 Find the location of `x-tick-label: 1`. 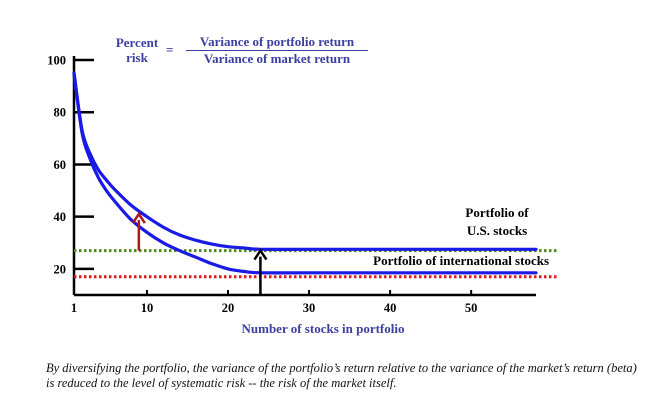

x-tick-label: 1 is located at coordinates (74, 308).